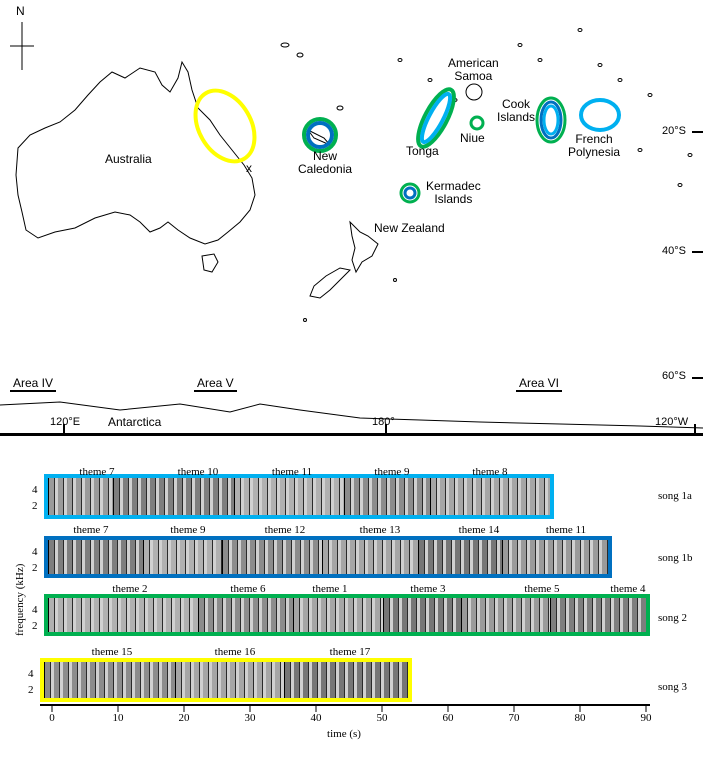 This screenshot has width=703, height=763. What do you see at coordinates (210, 263) in the screenshot?
I see `tasmania-landmass` at bounding box center [210, 263].